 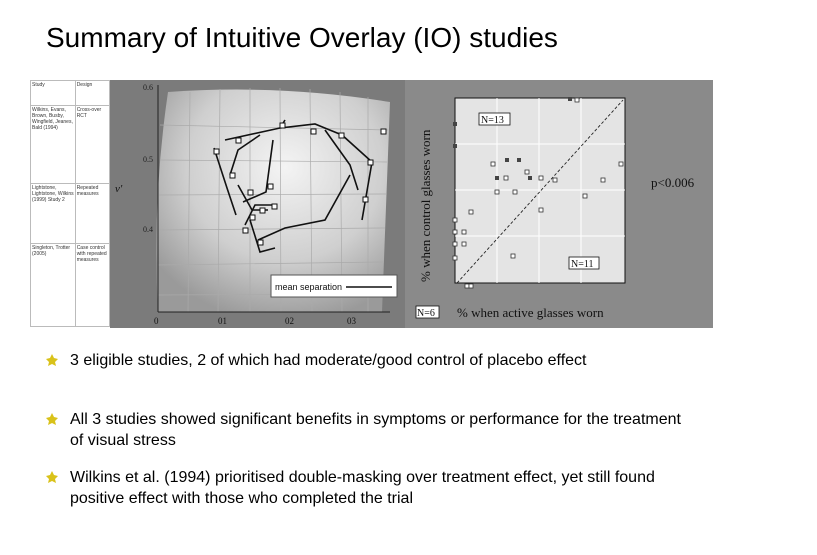 What do you see at coordinates (512, 138) in the screenshot?
I see `filled-points` at bounding box center [512, 138].